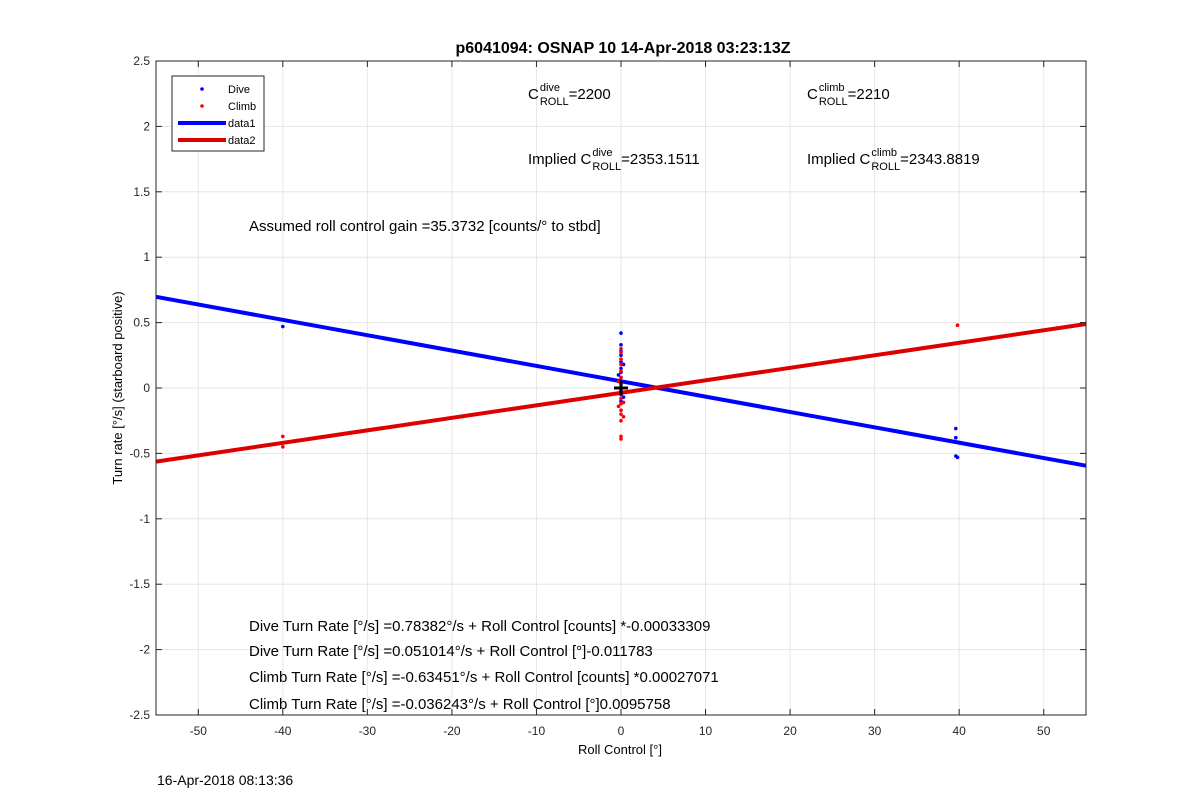 Image resolution: width=1200 pixels, height=804 pixels. I want to click on x-tick-label: 0, so click(621, 731).